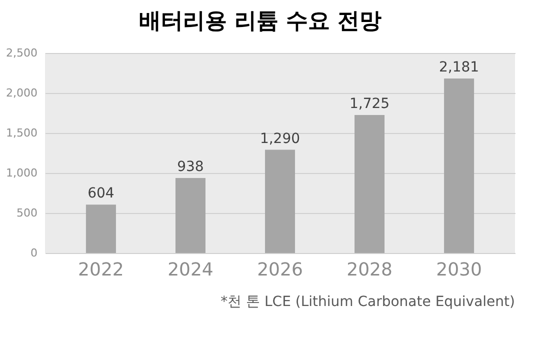  What do you see at coordinates (369, 104) in the screenshot?
I see `data-label: 1,725` at bounding box center [369, 104].